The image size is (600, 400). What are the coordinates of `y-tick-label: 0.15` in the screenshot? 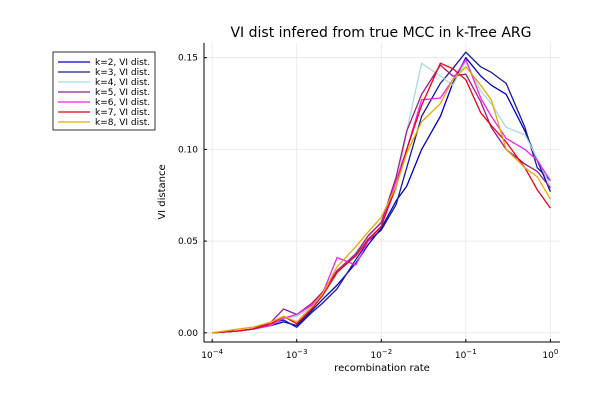 It's located at (188, 59).